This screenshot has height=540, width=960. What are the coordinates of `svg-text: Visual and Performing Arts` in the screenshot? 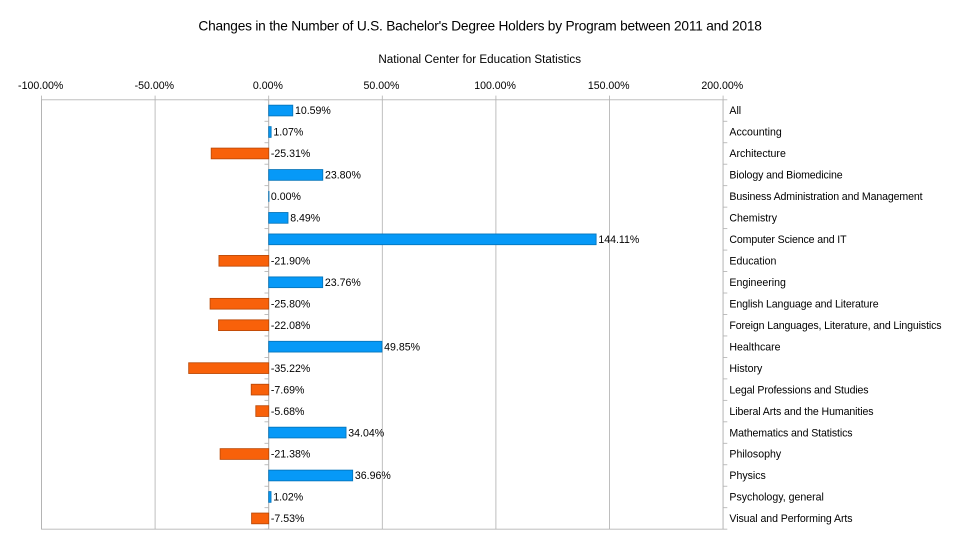 It's located at (790, 519).